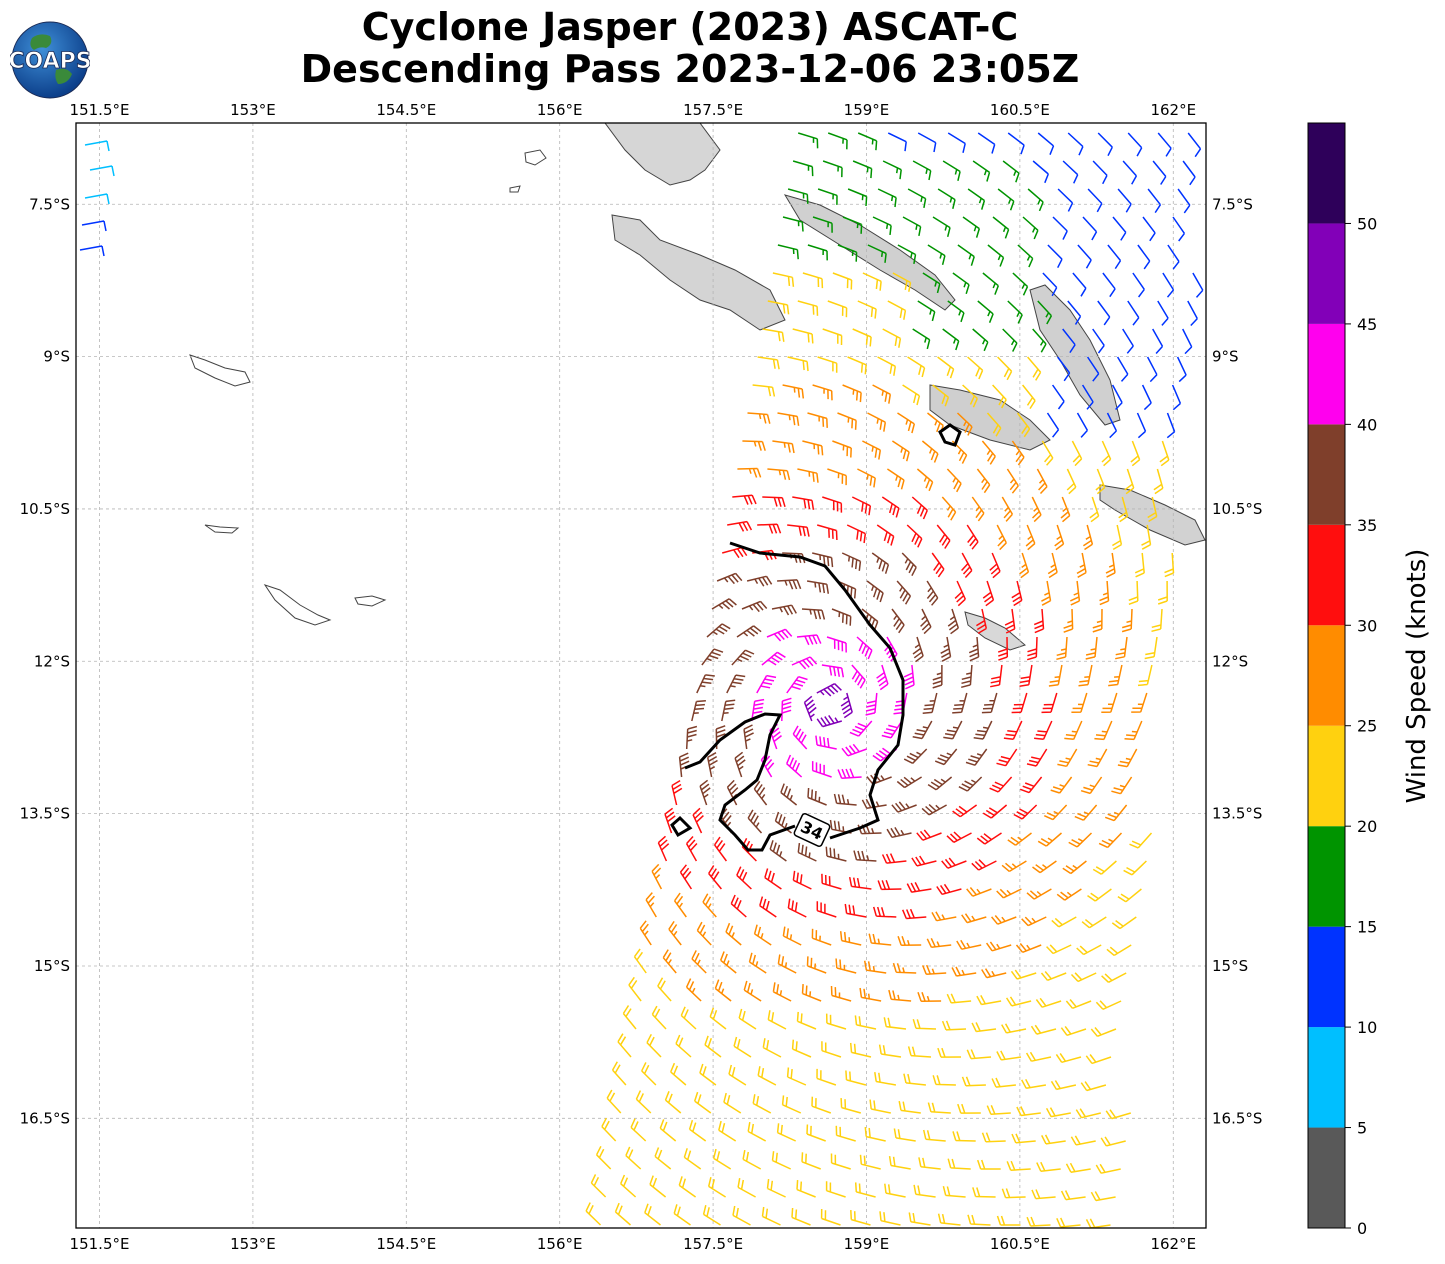 Image resolution: width=1445 pixels, height=1264 pixels. What do you see at coordinates (1232, 204) in the screenshot?
I see `lat-tick-right-0: 7.5°S` at bounding box center [1232, 204].